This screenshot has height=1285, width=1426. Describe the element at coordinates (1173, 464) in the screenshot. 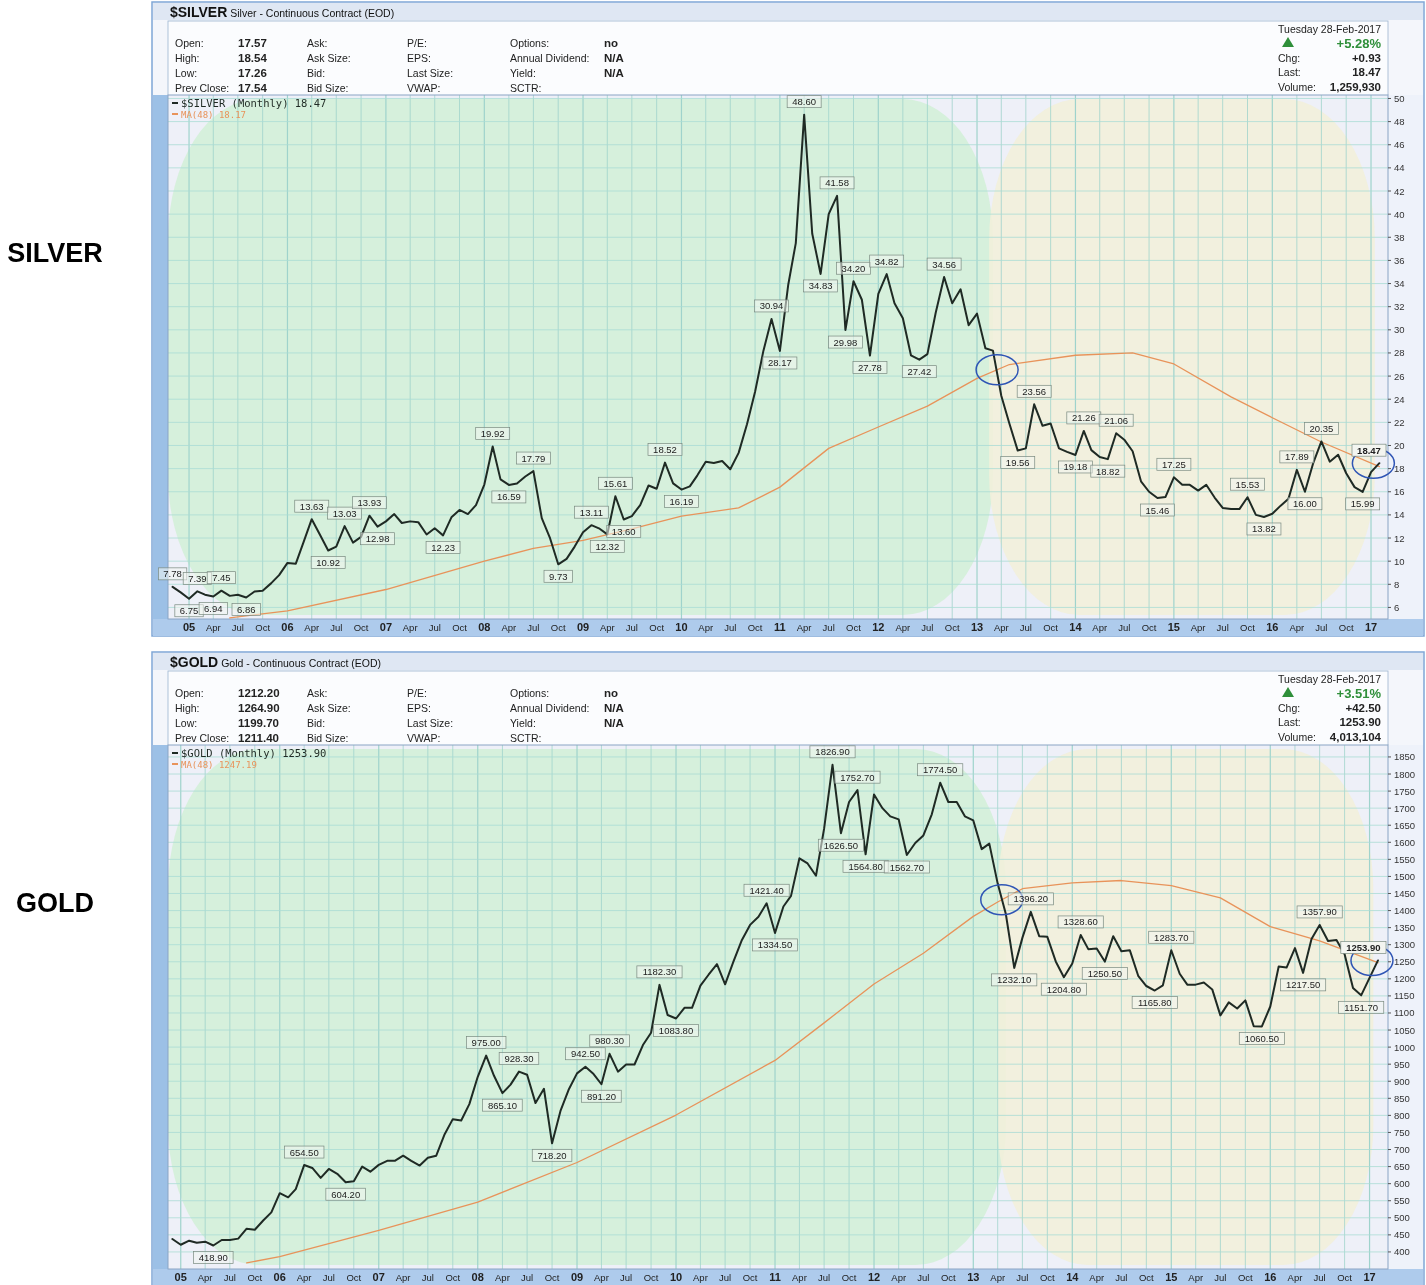

I see `data-label: 17.25` at that location.